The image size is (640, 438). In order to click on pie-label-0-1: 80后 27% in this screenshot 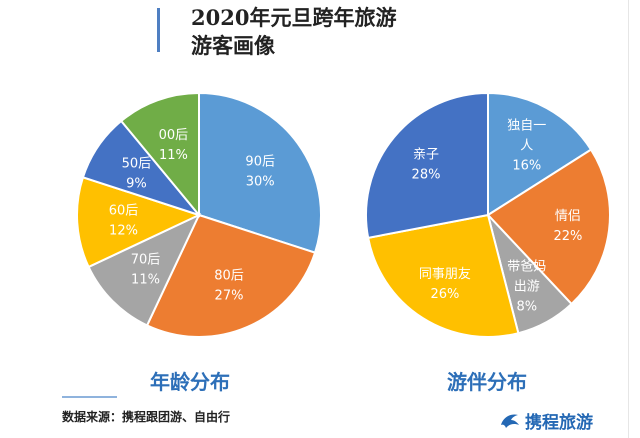, I will do `click(229, 285)`.